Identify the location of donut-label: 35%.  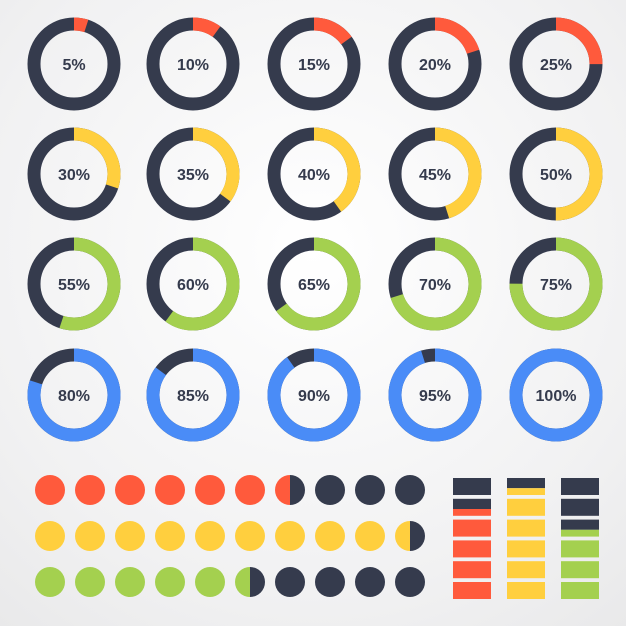
(193, 175).